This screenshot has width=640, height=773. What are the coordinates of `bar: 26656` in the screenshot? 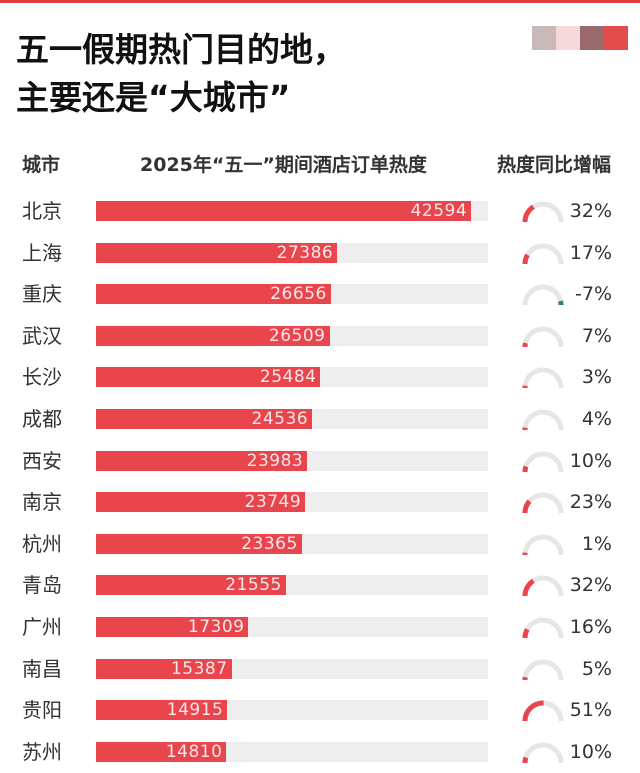 It's located at (213, 294).